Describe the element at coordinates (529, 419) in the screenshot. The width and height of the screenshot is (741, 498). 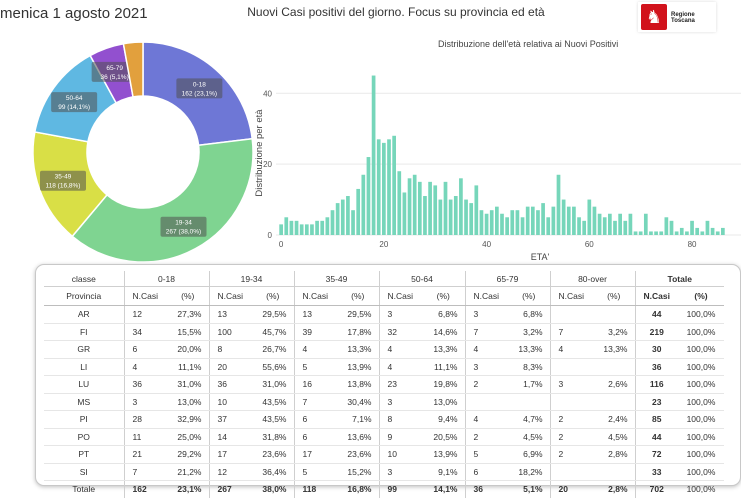
I see `pct-value: 4,7%` at that location.